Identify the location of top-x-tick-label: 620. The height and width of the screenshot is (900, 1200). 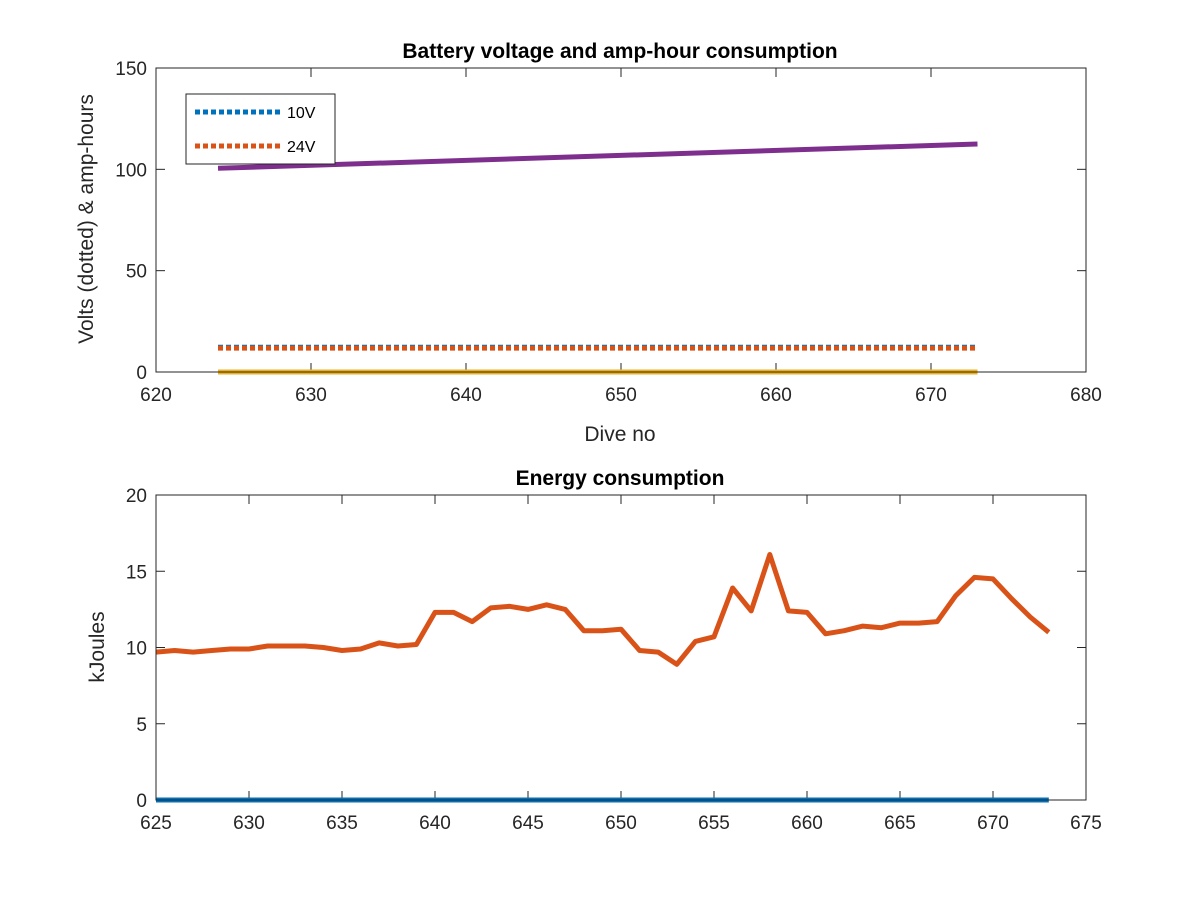
(156, 395).